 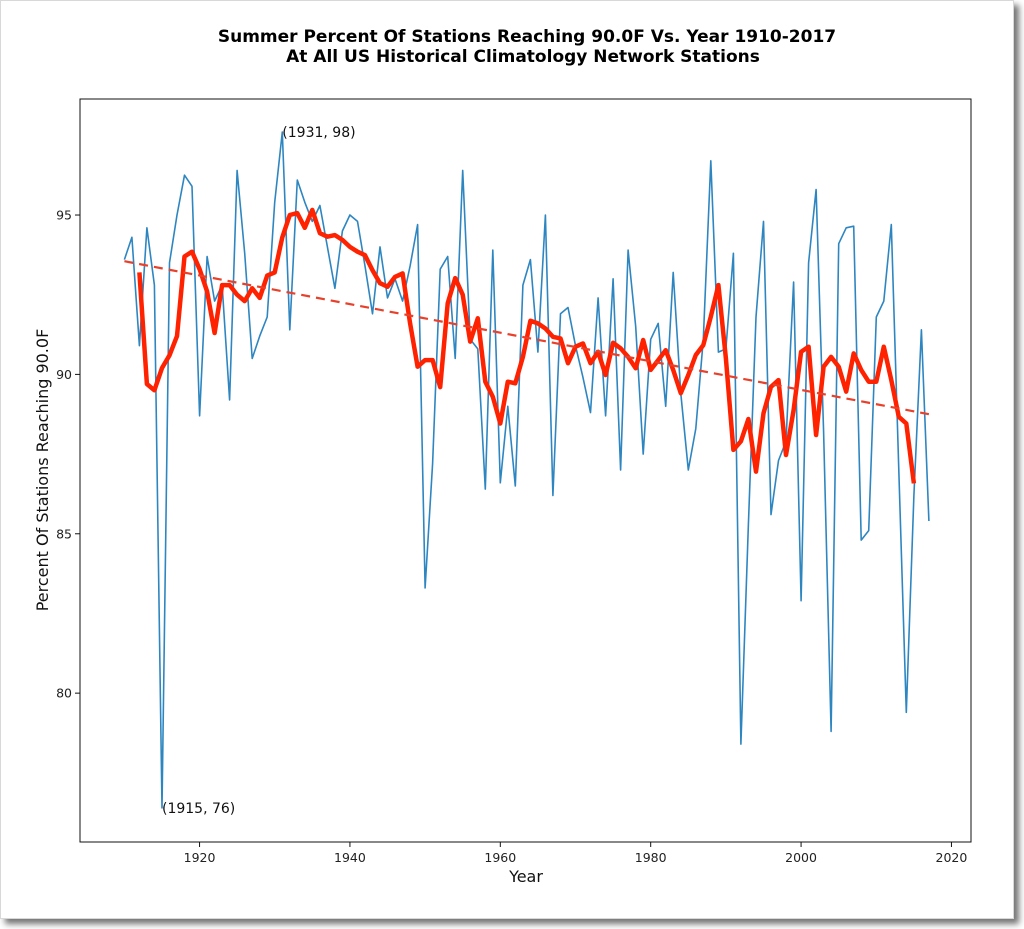 I want to click on y-axis-ticks: 80 85 90 95, so click(x=68, y=454).